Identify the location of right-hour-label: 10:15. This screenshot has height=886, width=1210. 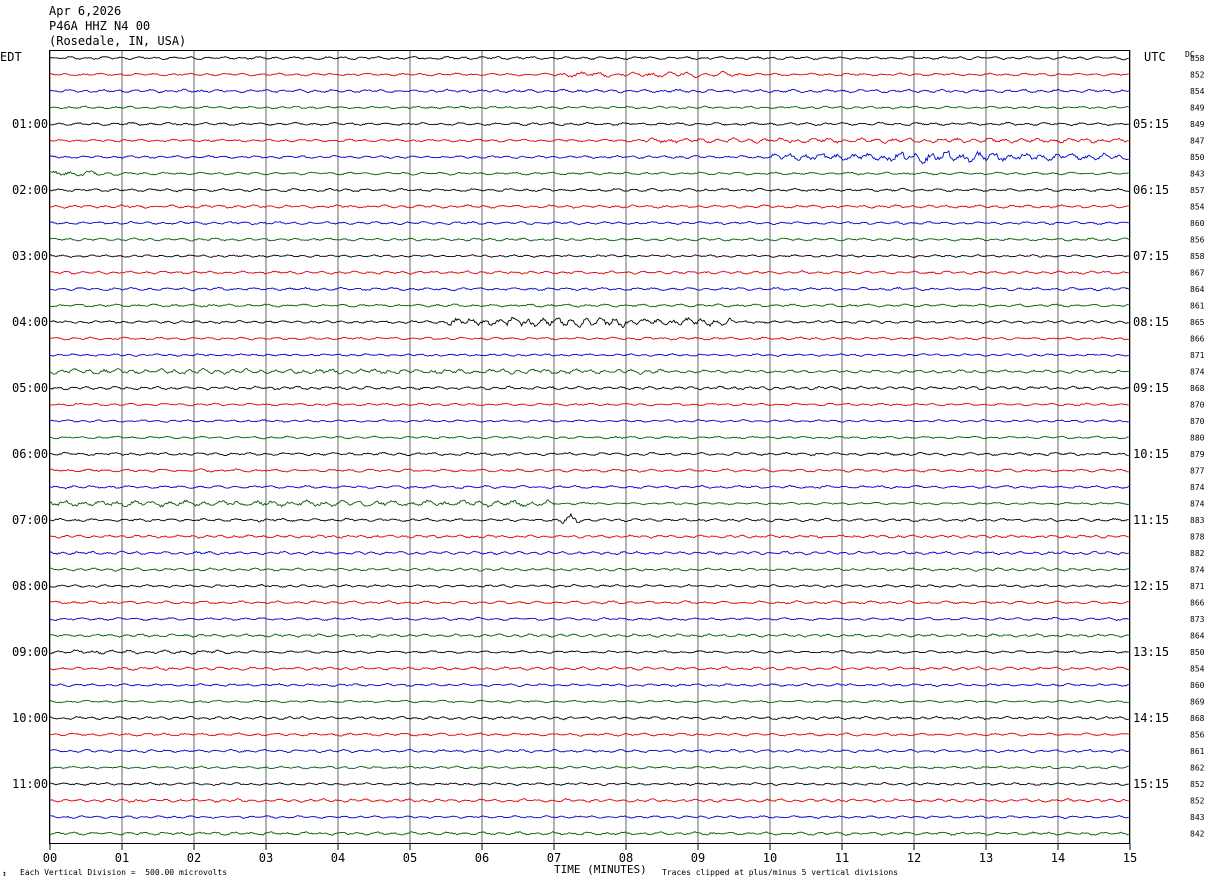
(1151, 454).